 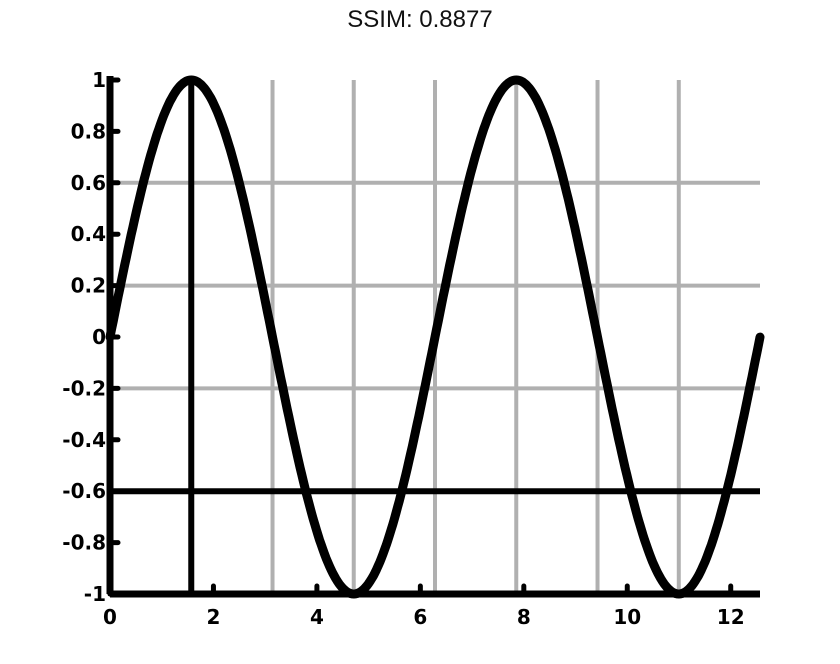 I want to click on x-tick-label: 8, so click(x=524, y=617).